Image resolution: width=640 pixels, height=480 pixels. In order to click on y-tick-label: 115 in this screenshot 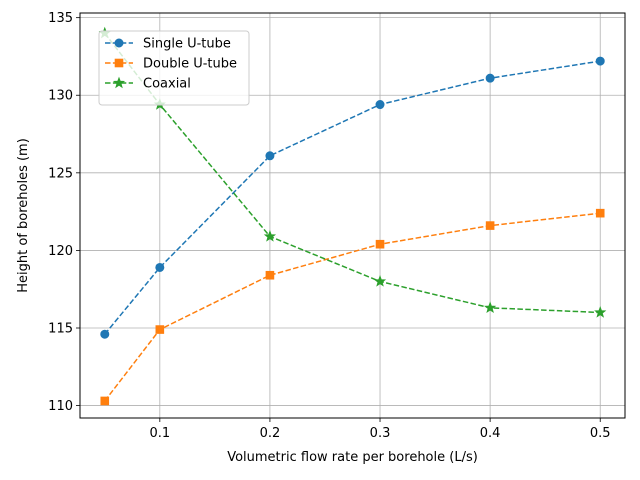, I will do `click(60, 329)`.